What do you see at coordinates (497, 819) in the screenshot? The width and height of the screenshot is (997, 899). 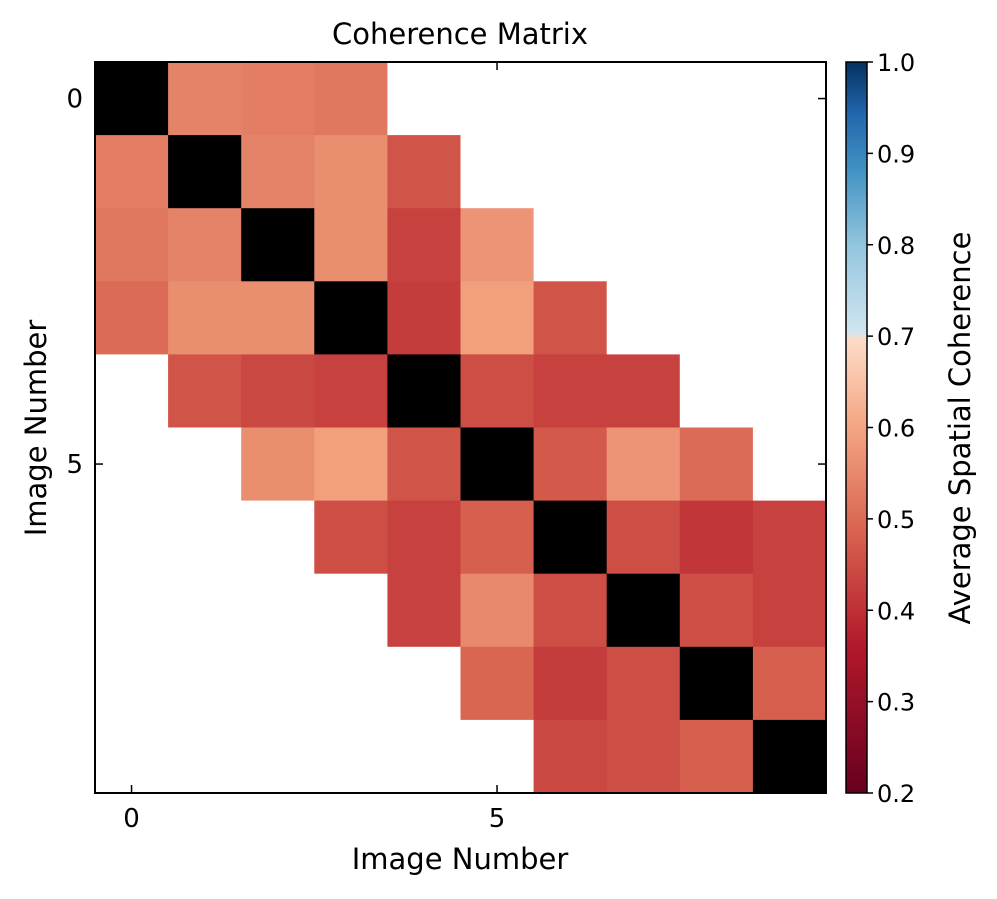 I see `x-tick-label: 5` at bounding box center [497, 819].